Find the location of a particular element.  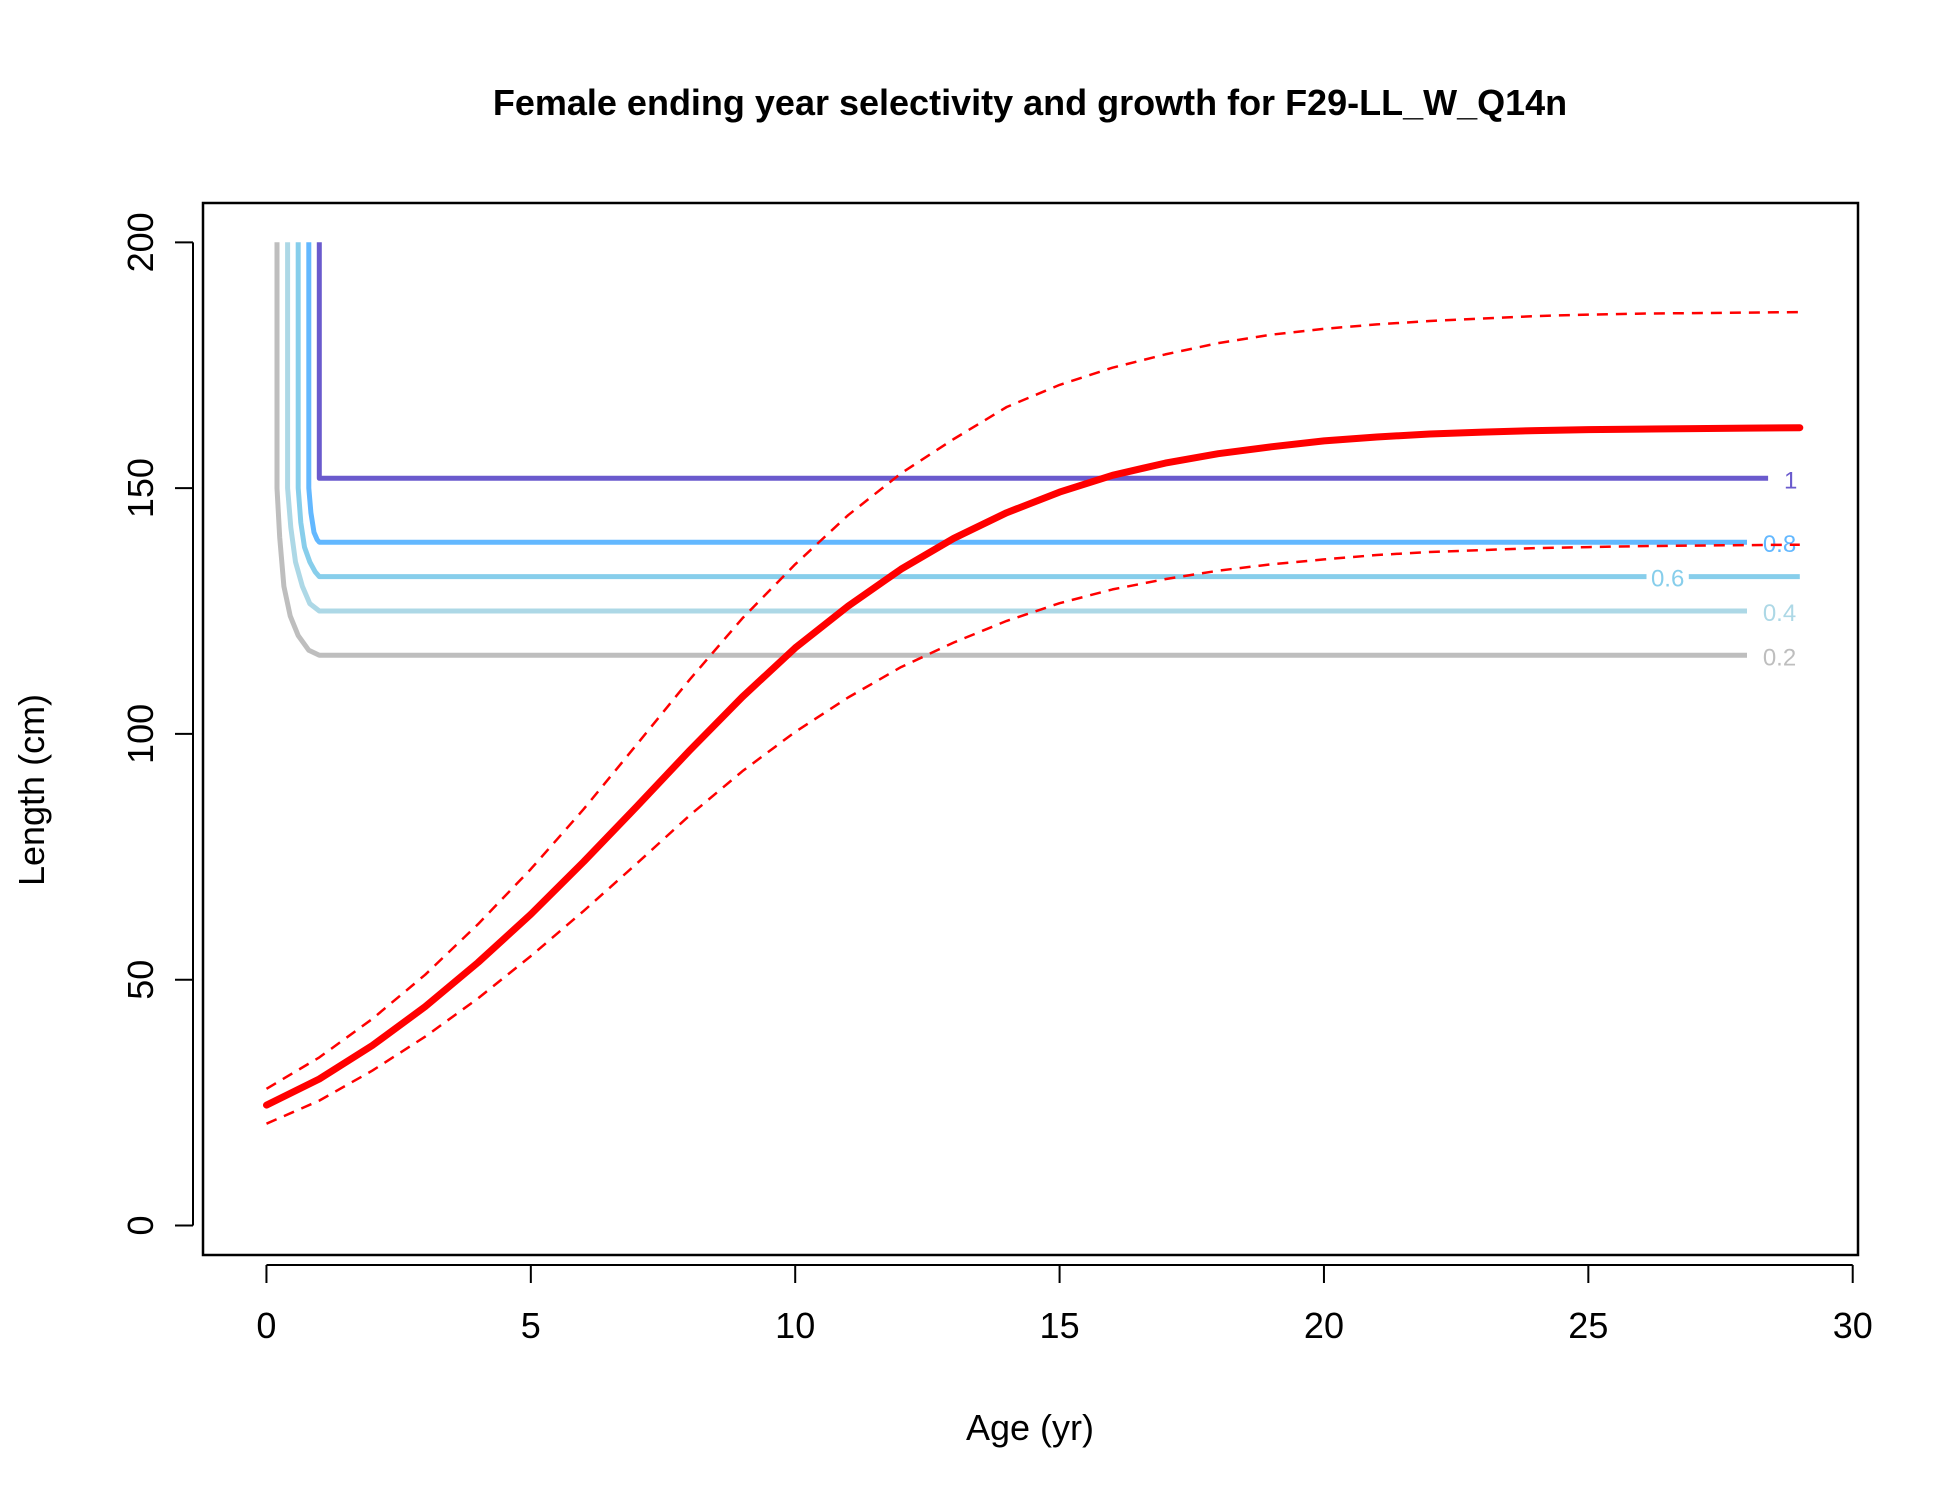

y-tick-label: 0 is located at coordinates (140, 1225).